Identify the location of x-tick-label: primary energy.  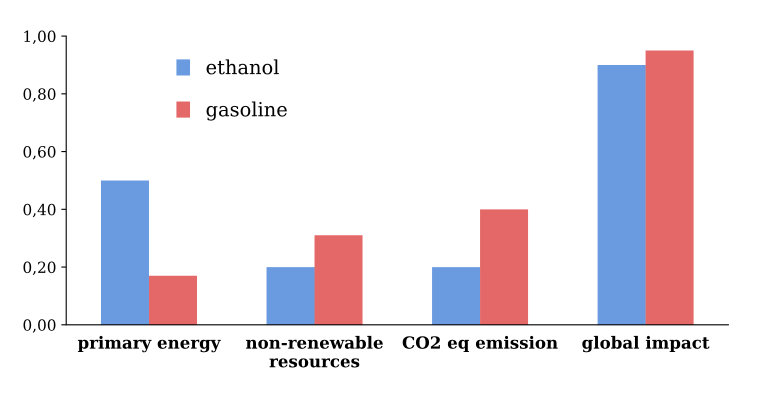
(149, 344).